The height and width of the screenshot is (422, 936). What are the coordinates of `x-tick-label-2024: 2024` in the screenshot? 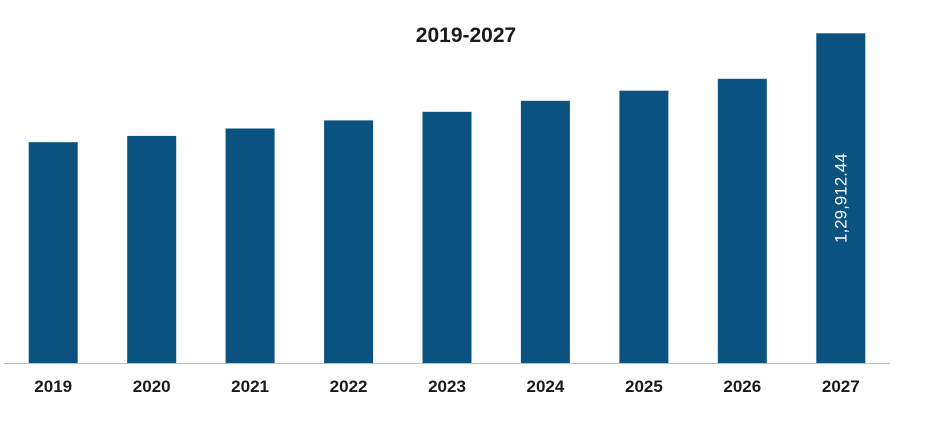 It's located at (545, 386).